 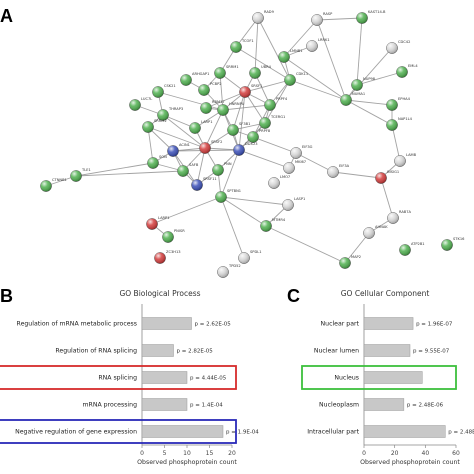 What do you see at coordinates (167, 257) in the screenshot?
I see `network-node: ZC3H13` at bounding box center [167, 257].